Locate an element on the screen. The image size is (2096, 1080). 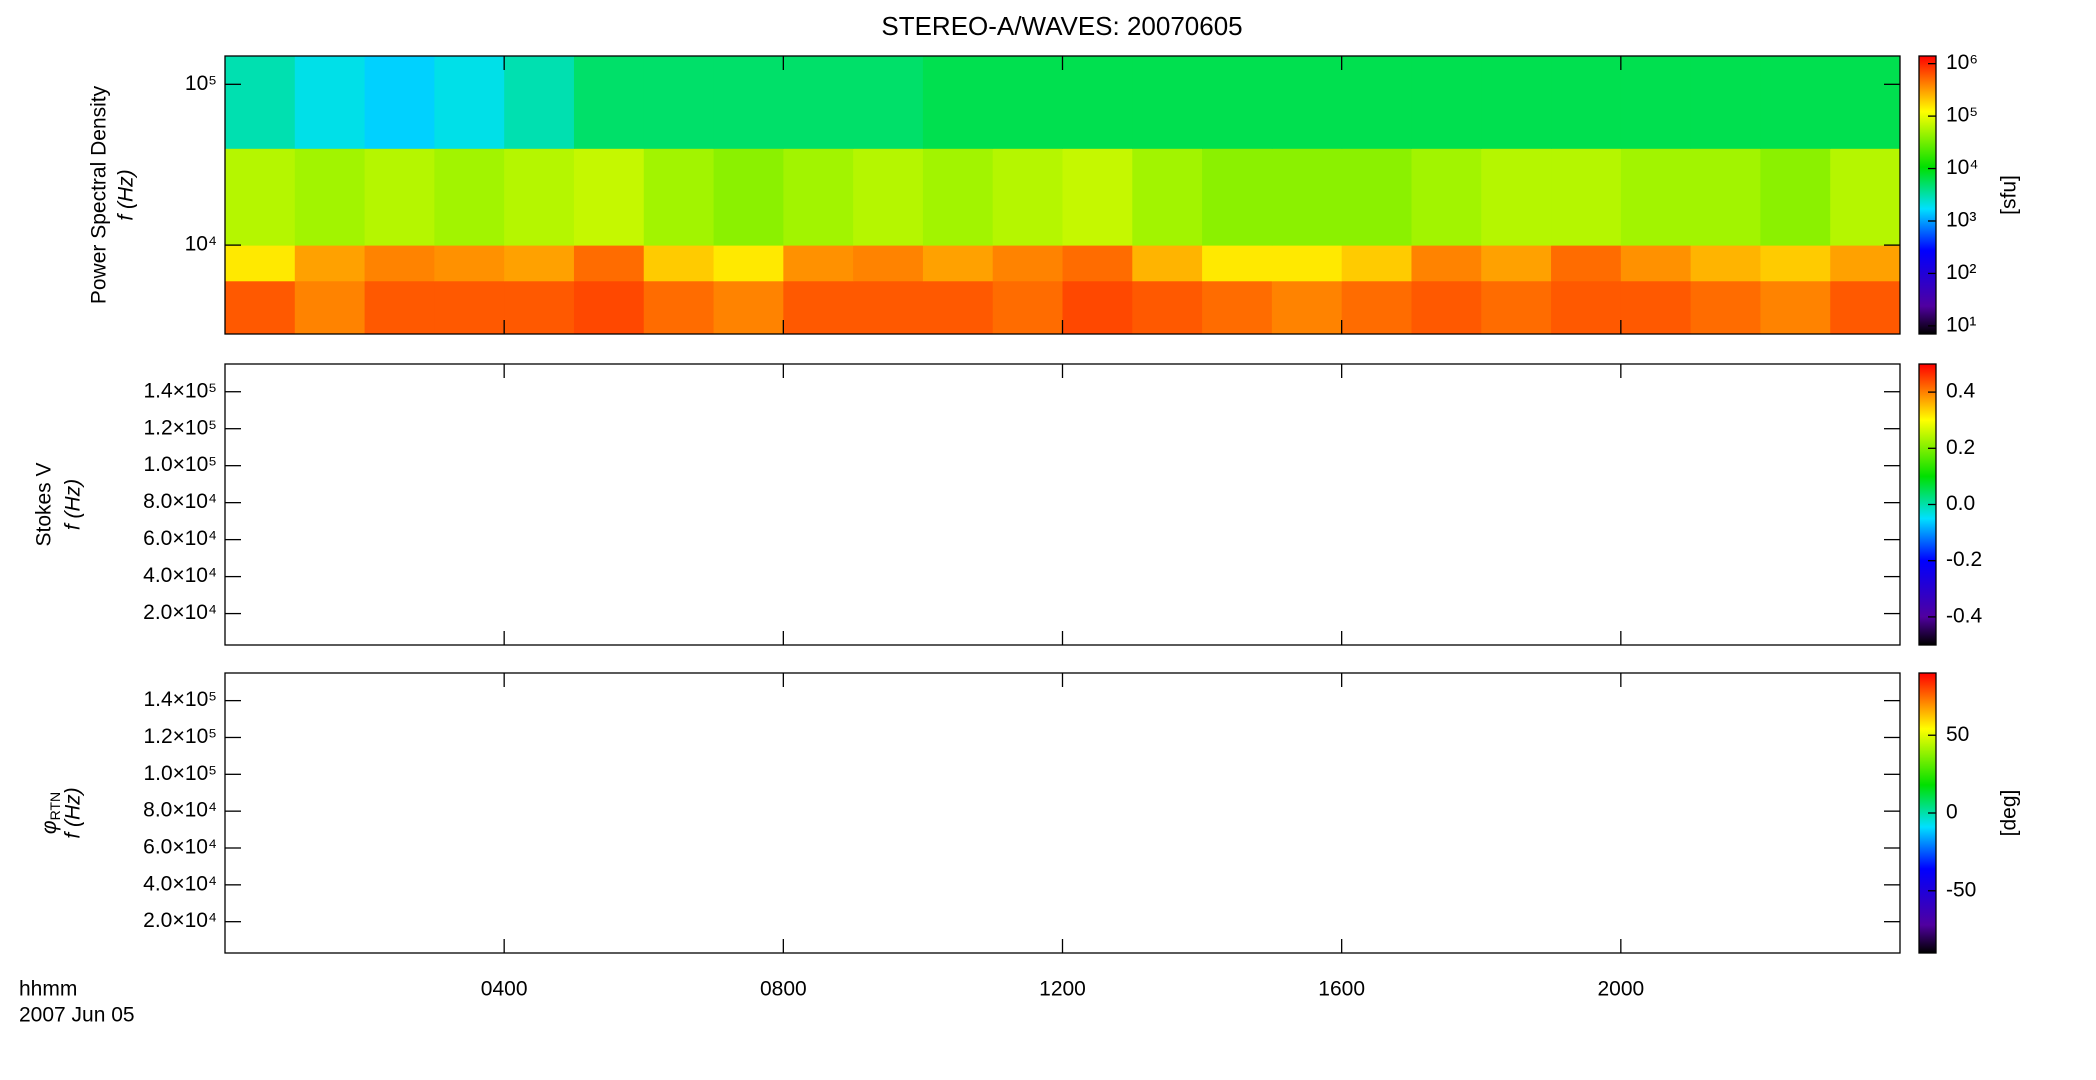
colorbar-tick-label: -50 is located at coordinates (1961, 889).